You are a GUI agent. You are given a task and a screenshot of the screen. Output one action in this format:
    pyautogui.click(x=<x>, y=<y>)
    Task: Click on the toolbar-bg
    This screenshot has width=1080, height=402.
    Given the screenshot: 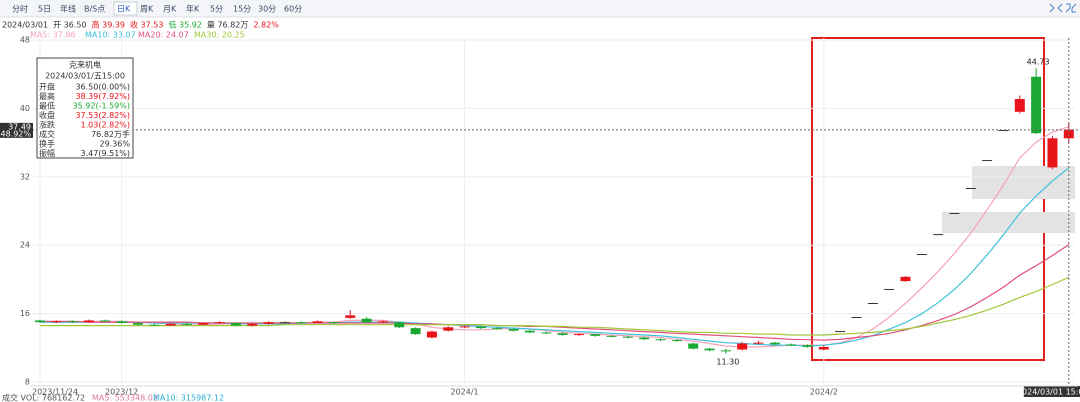 What is the action you would take?
    pyautogui.click(x=540, y=8)
    